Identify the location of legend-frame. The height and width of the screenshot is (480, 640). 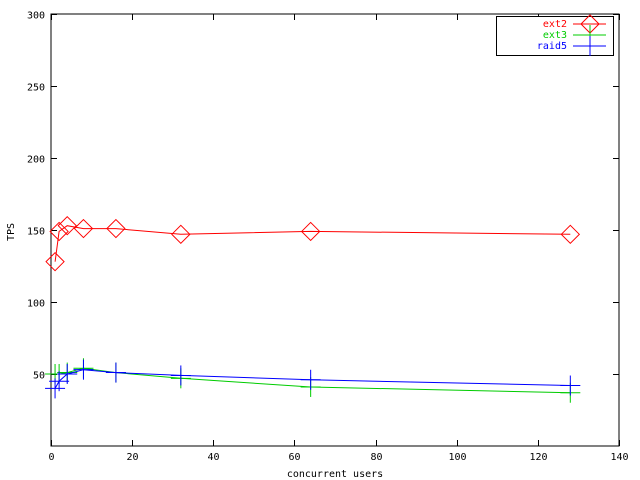
(555, 36).